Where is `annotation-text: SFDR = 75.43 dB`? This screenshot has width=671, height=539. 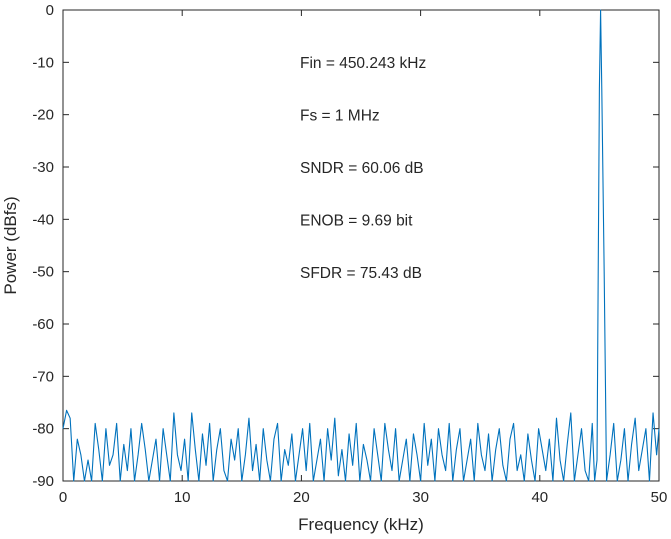
annotation-text: SFDR = 75.43 dB is located at coordinates (361, 273).